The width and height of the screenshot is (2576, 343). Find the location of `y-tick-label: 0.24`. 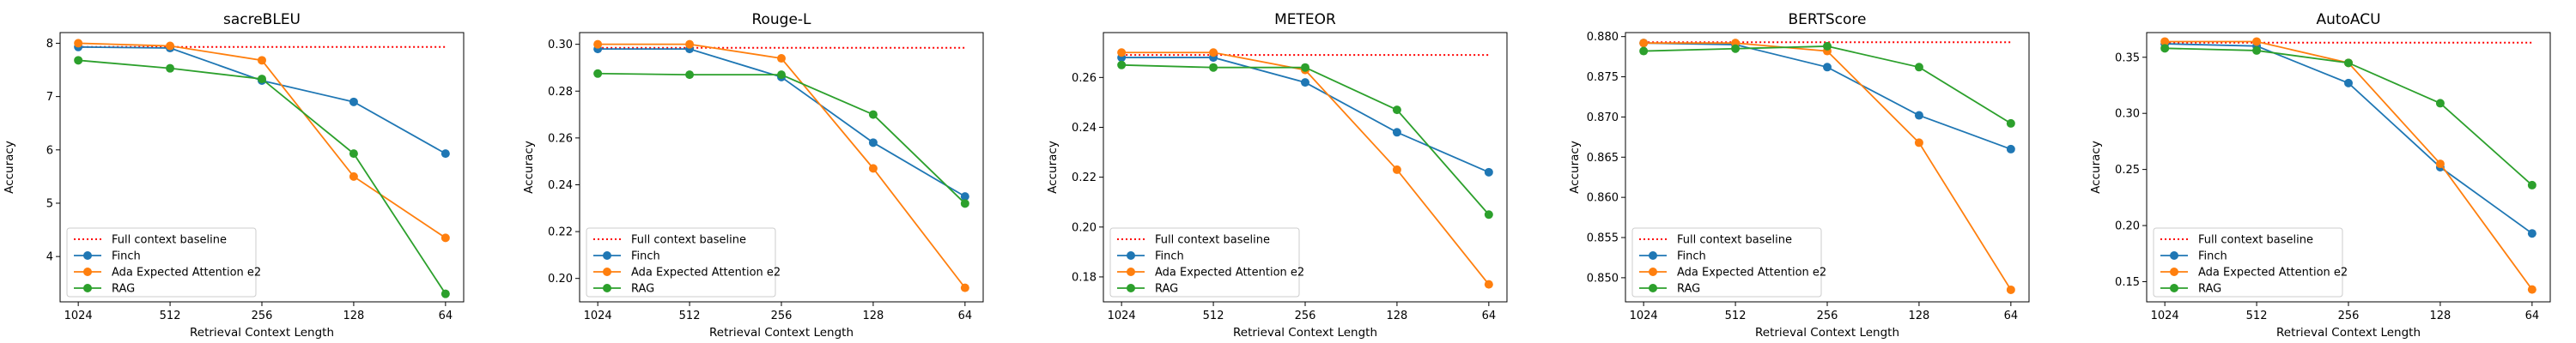

y-tick-label: 0.24 is located at coordinates (1085, 129).